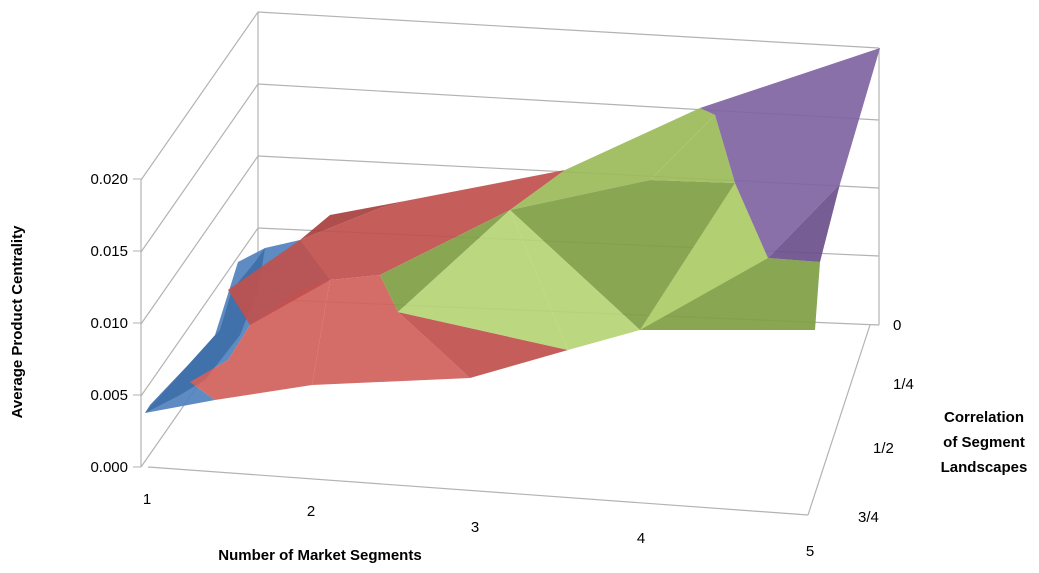  Describe the element at coordinates (984, 467) in the screenshot. I see `z-axis-title-line-3: Landscapes` at that location.